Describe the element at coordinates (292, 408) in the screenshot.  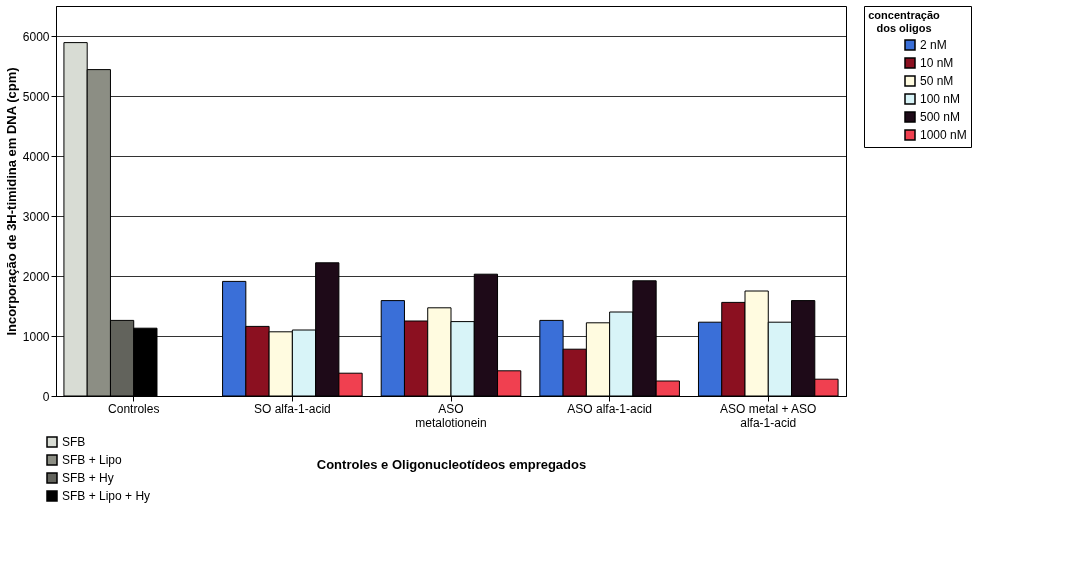
I see `x-tick-label: SO alfa-1-acid` at that location.